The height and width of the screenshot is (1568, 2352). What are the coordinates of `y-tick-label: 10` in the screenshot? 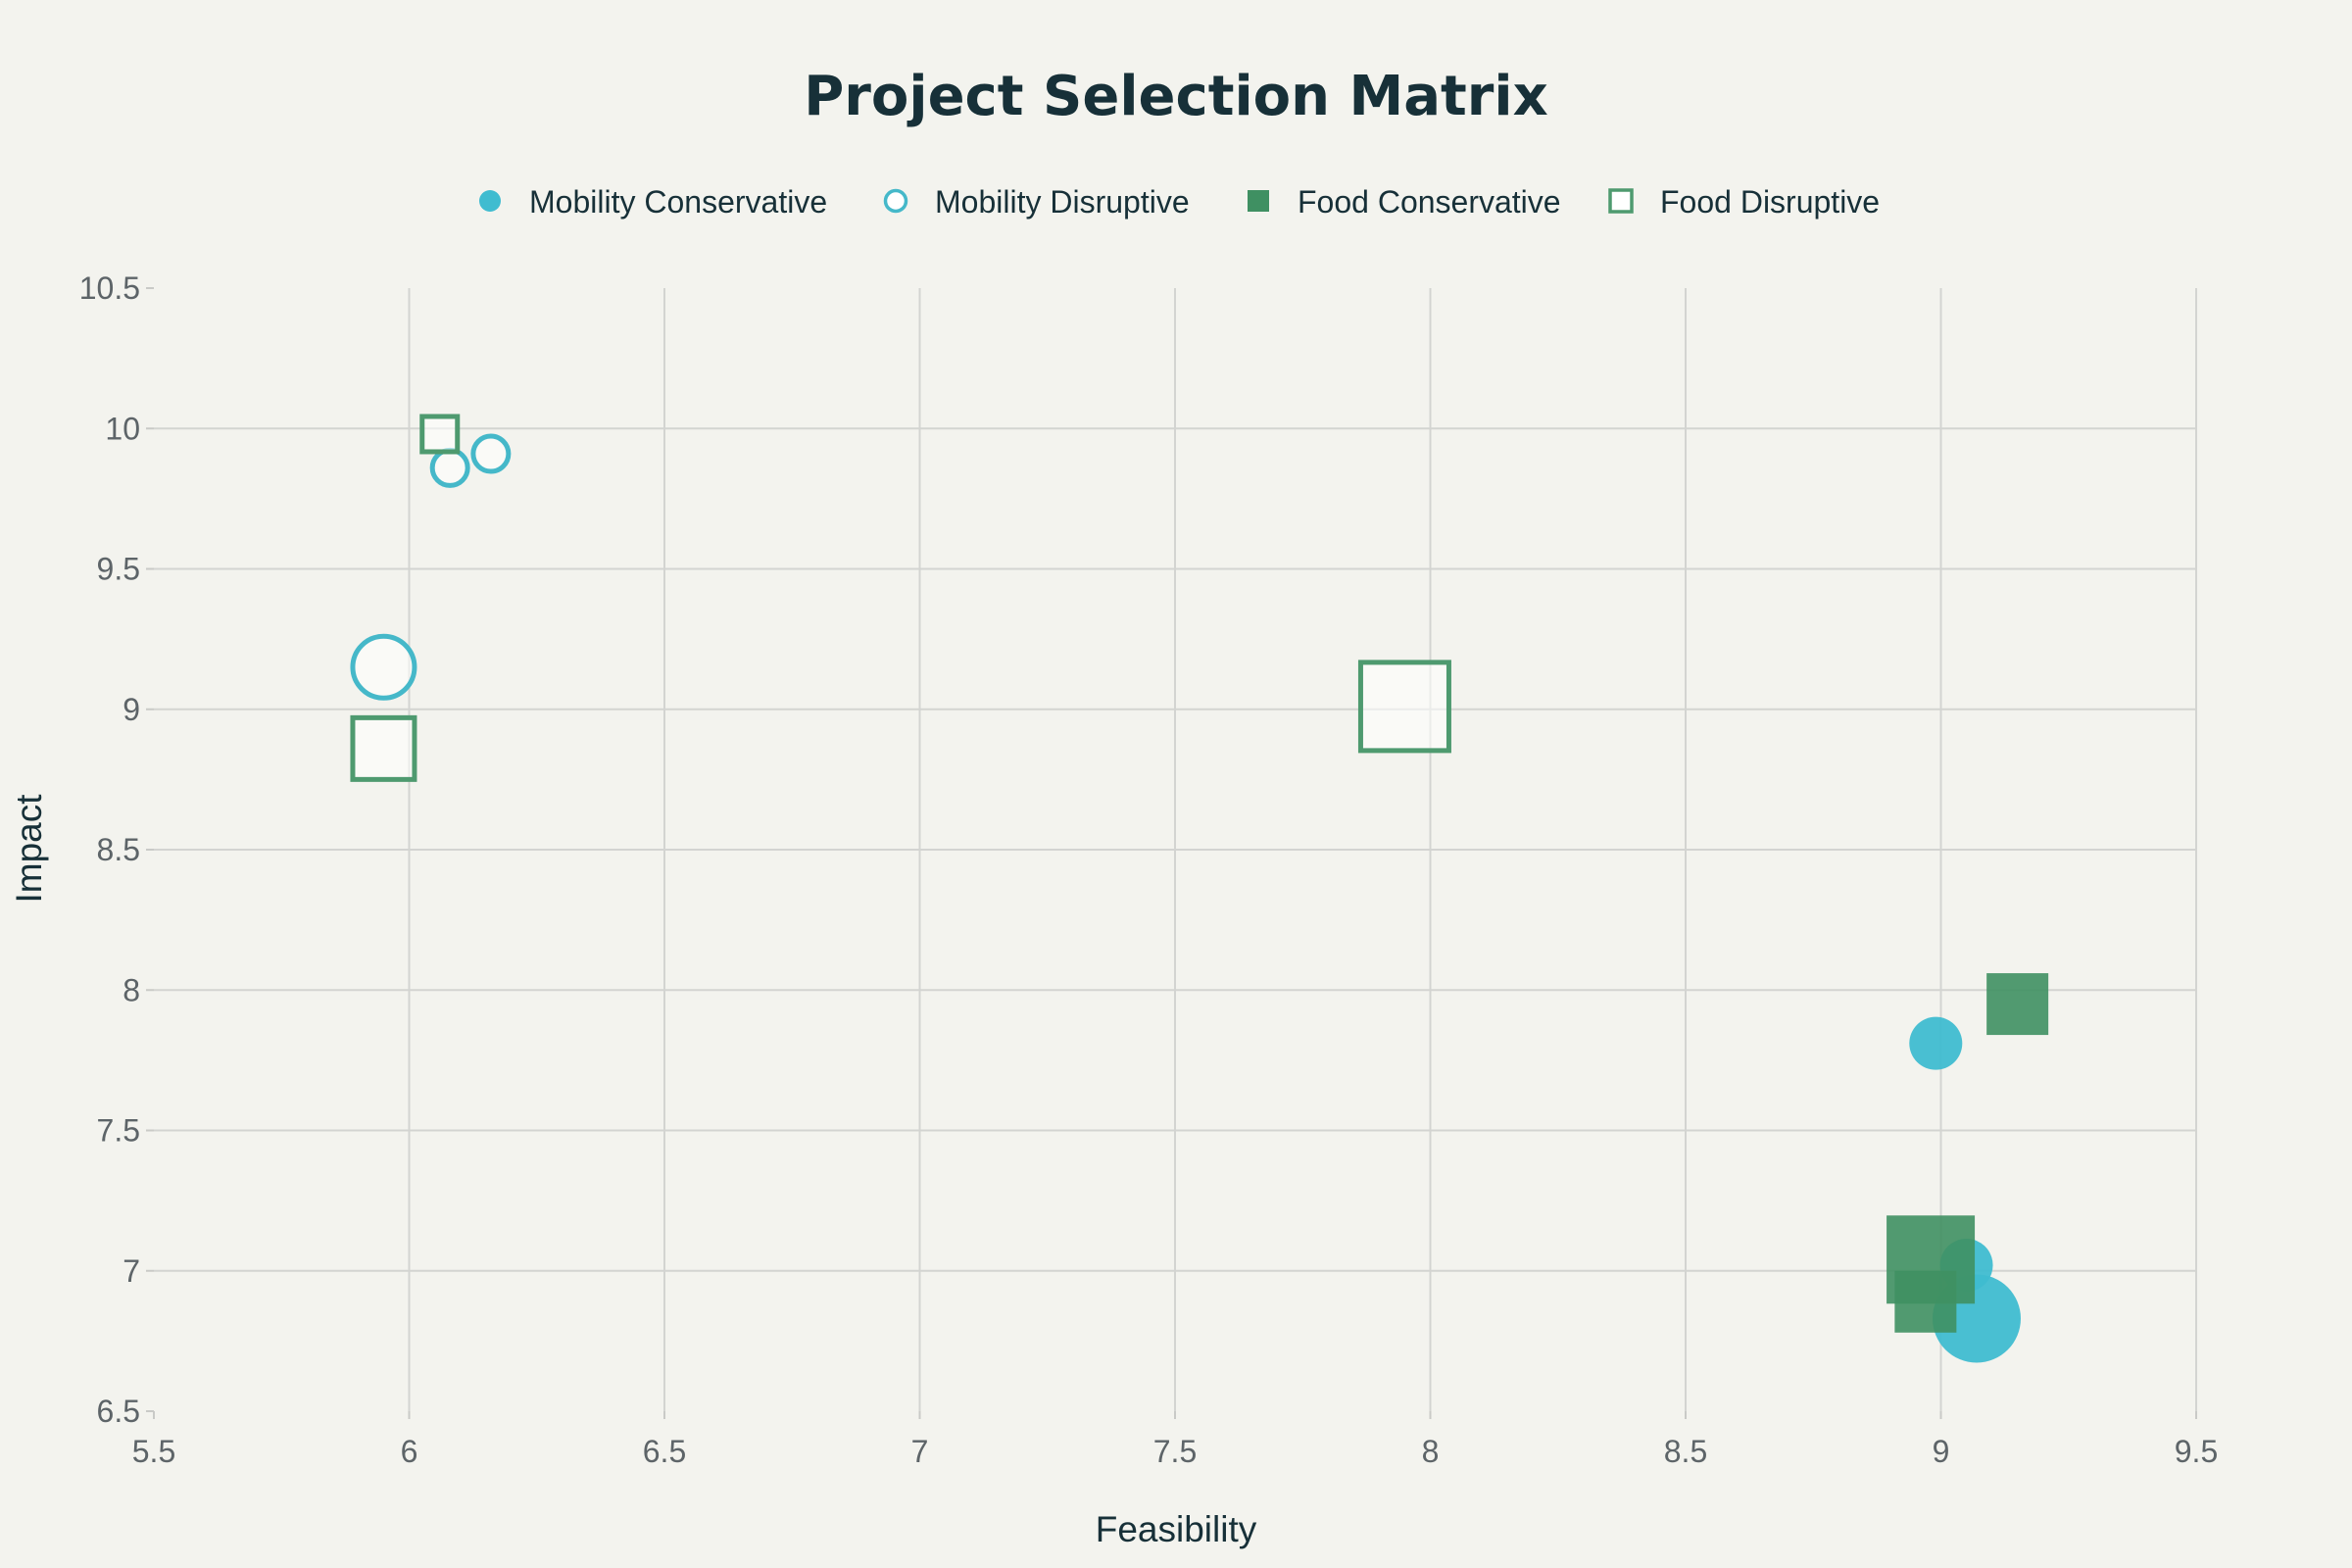 It's located at (122, 428).